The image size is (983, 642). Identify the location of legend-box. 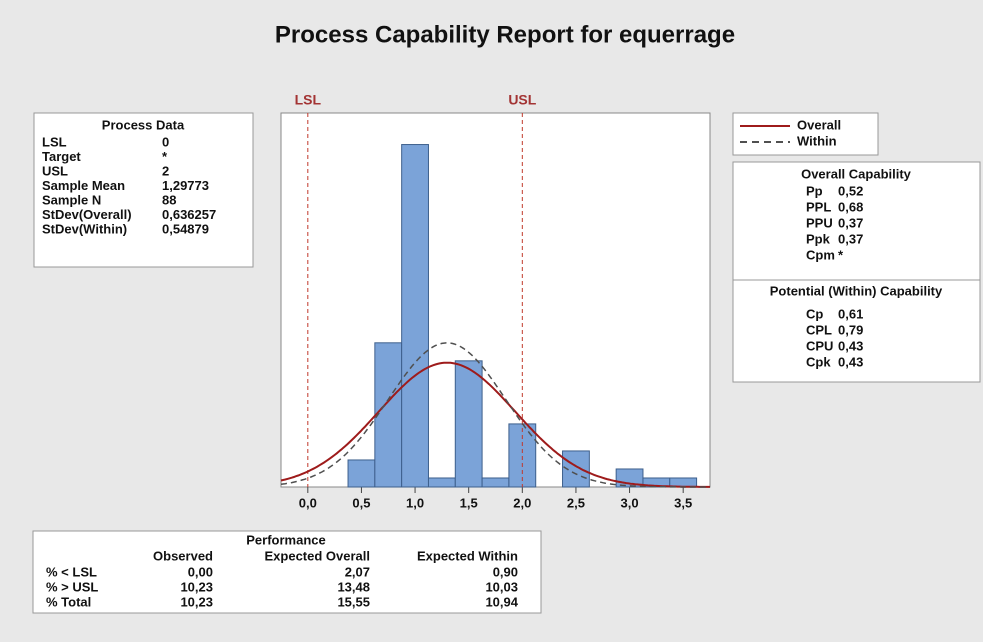
(805, 134).